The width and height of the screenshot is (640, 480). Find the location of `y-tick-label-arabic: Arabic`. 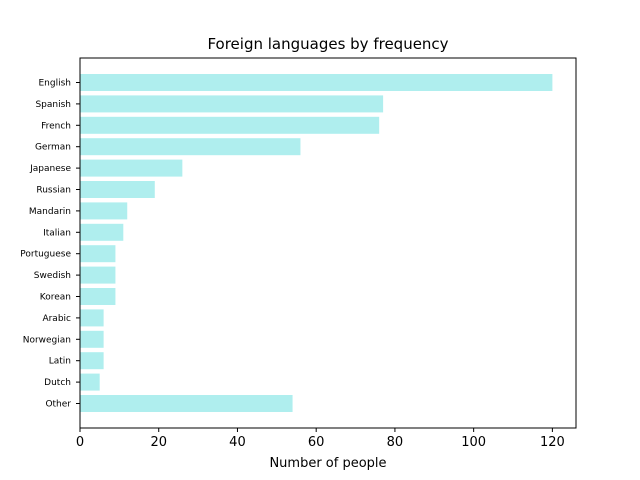

y-tick-label-arabic: Arabic is located at coordinates (56, 319).